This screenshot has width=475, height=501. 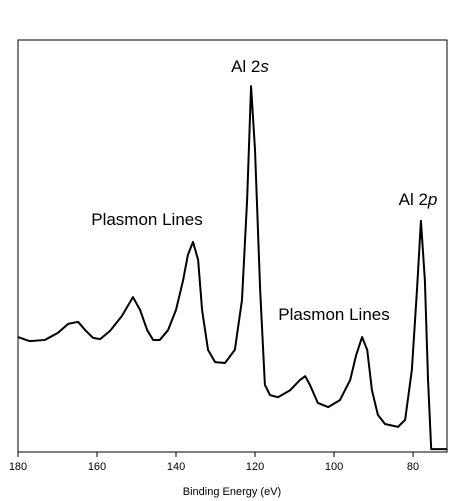 I want to click on annotation: Al 2s, so click(x=250, y=66).